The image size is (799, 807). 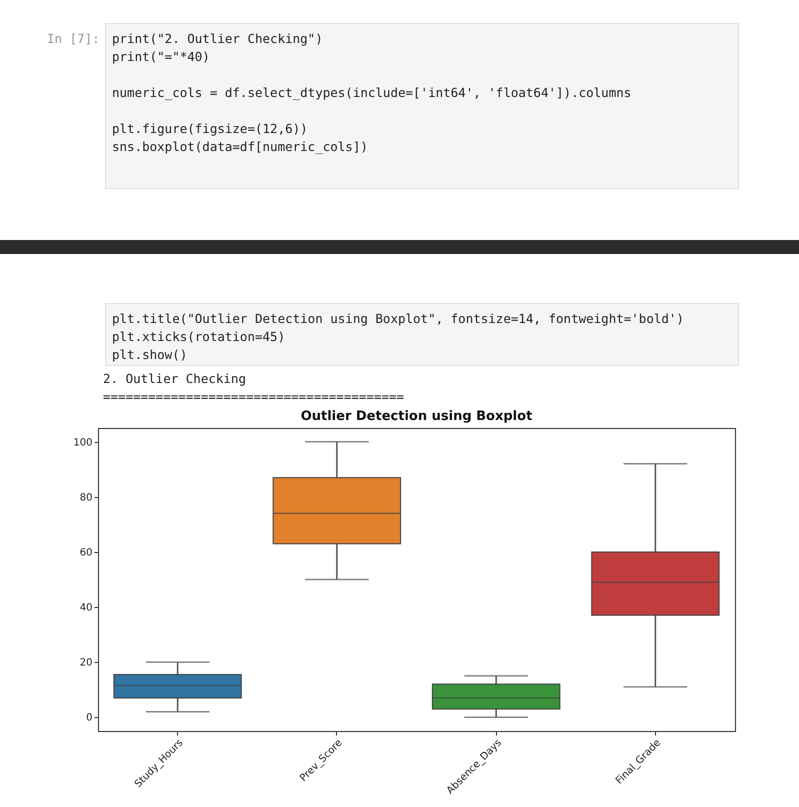 I want to click on y-tick-label: 80, so click(x=86, y=498).